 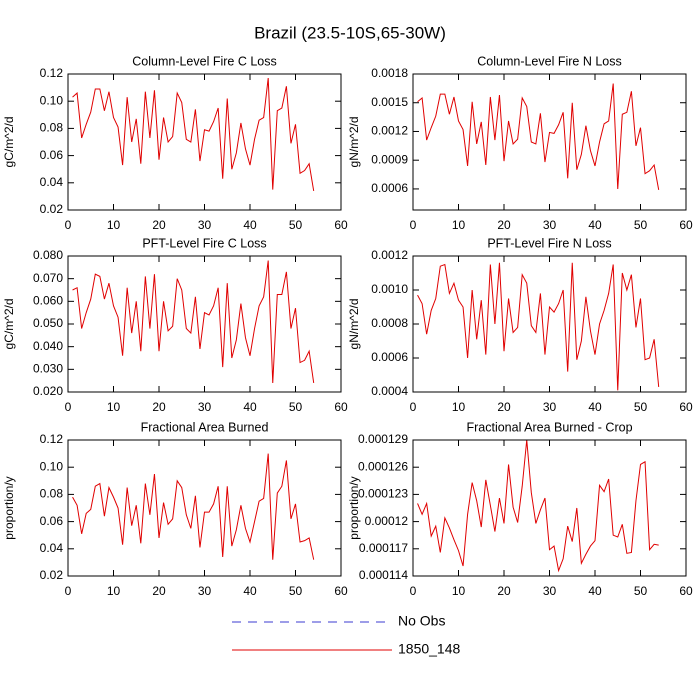 I want to click on y-tick-label: 0.0008, so click(x=389, y=323).